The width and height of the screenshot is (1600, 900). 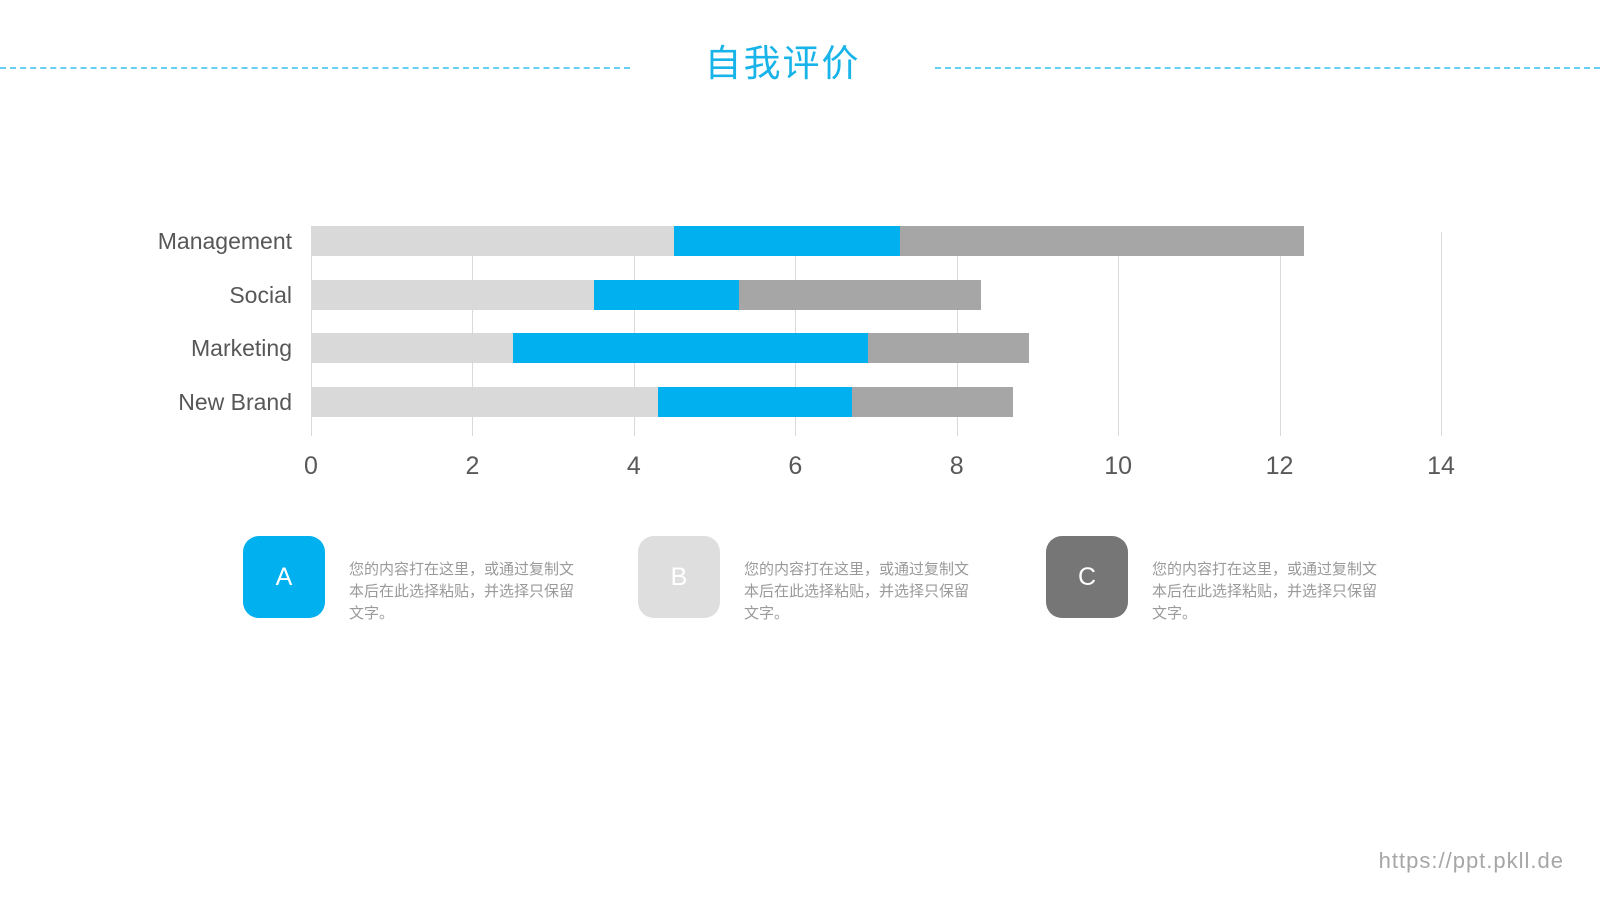 I want to click on category-label: Social, so click(x=260, y=294).